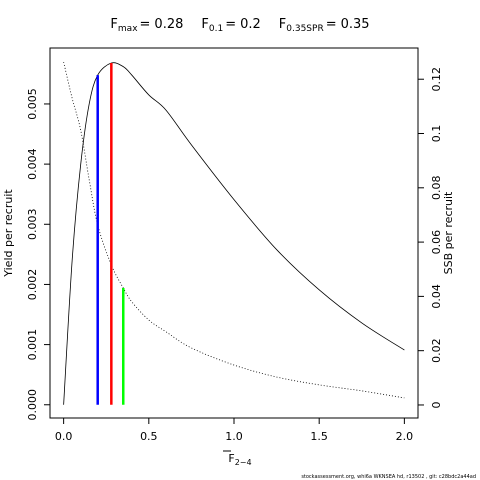 The height and width of the screenshot is (480, 480). I want to click on title-value: 0.35, so click(355, 24).